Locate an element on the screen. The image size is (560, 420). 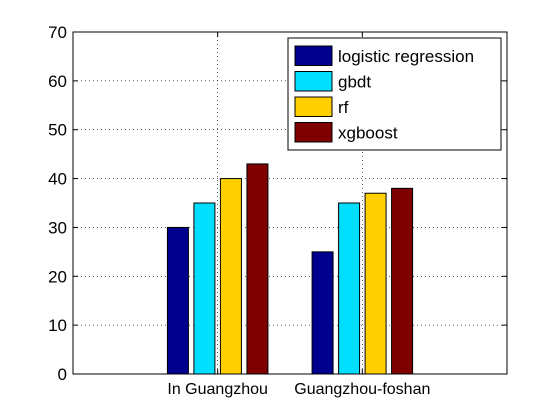
legend-label: rf is located at coordinates (343, 107).